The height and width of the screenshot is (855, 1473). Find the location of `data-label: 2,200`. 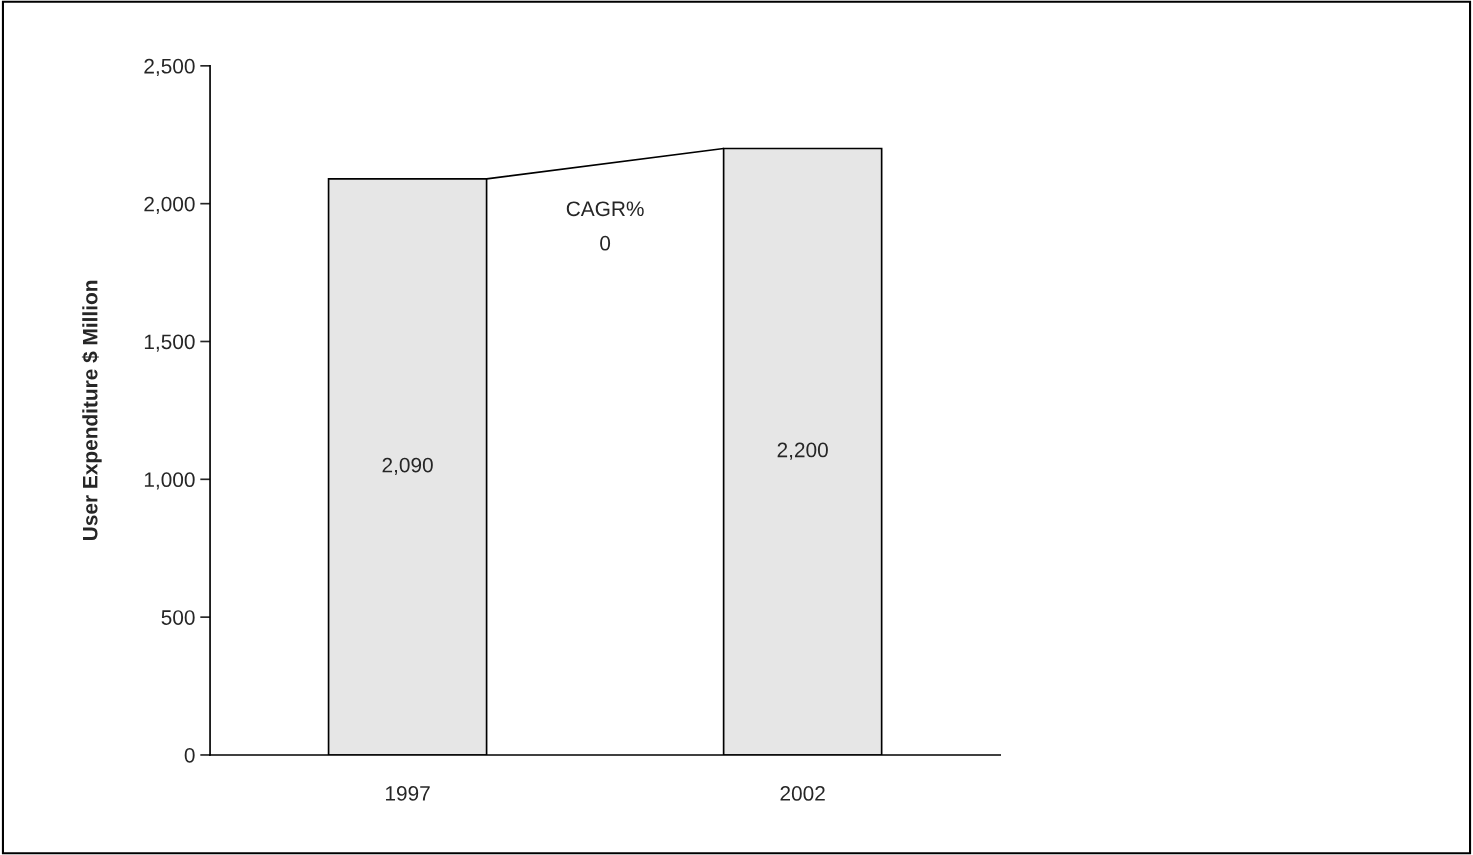

data-label: 2,200 is located at coordinates (802, 451).